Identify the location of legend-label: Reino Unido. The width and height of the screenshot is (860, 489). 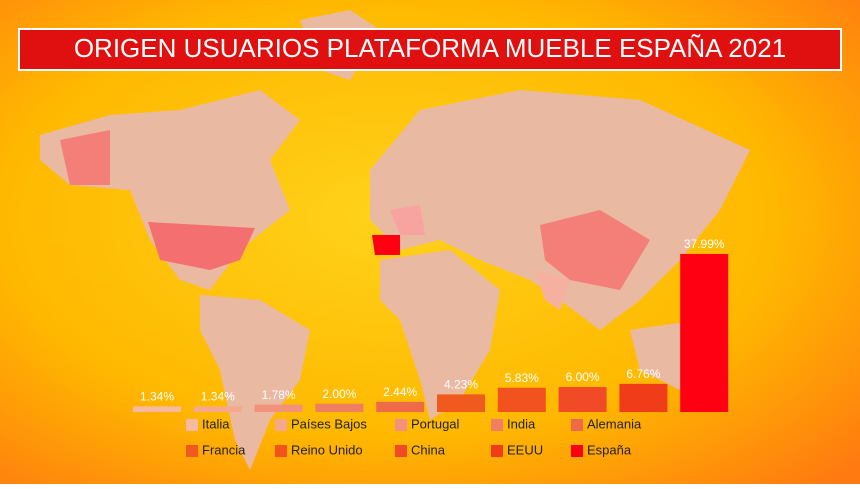
(327, 449).